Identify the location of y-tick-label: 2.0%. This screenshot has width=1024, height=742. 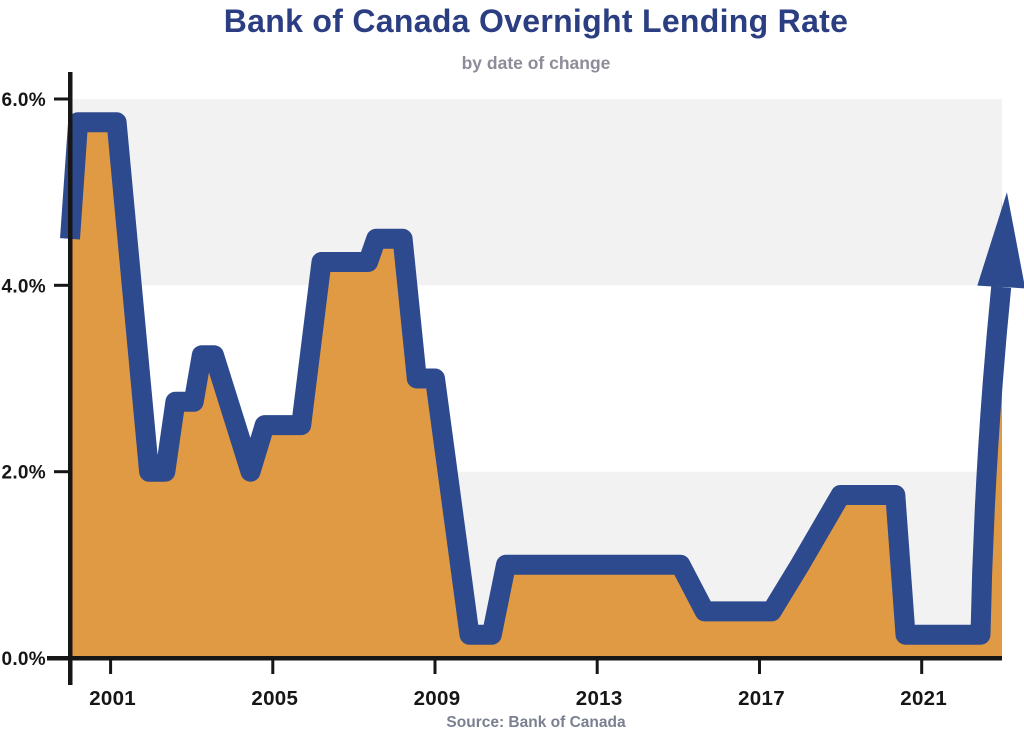
(23, 473).